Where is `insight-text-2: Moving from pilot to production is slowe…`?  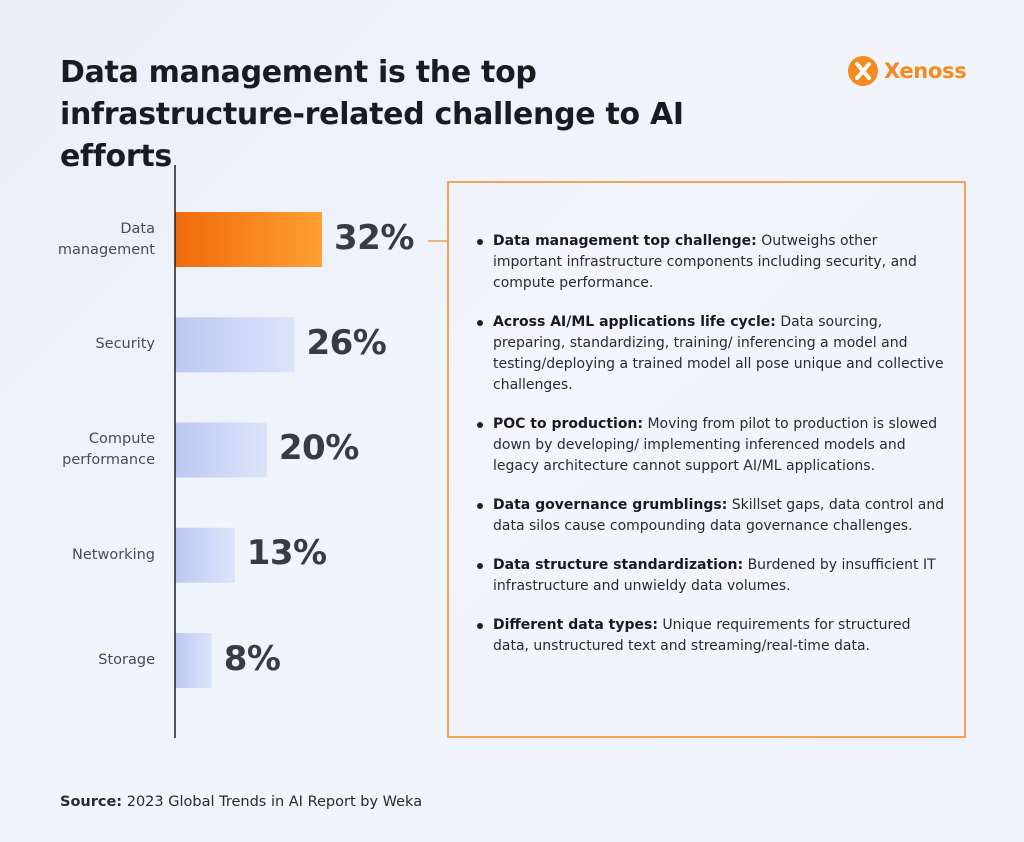 insight-text-2: Moving from pilot to production is slowe… is located at coordinates (715, 445).